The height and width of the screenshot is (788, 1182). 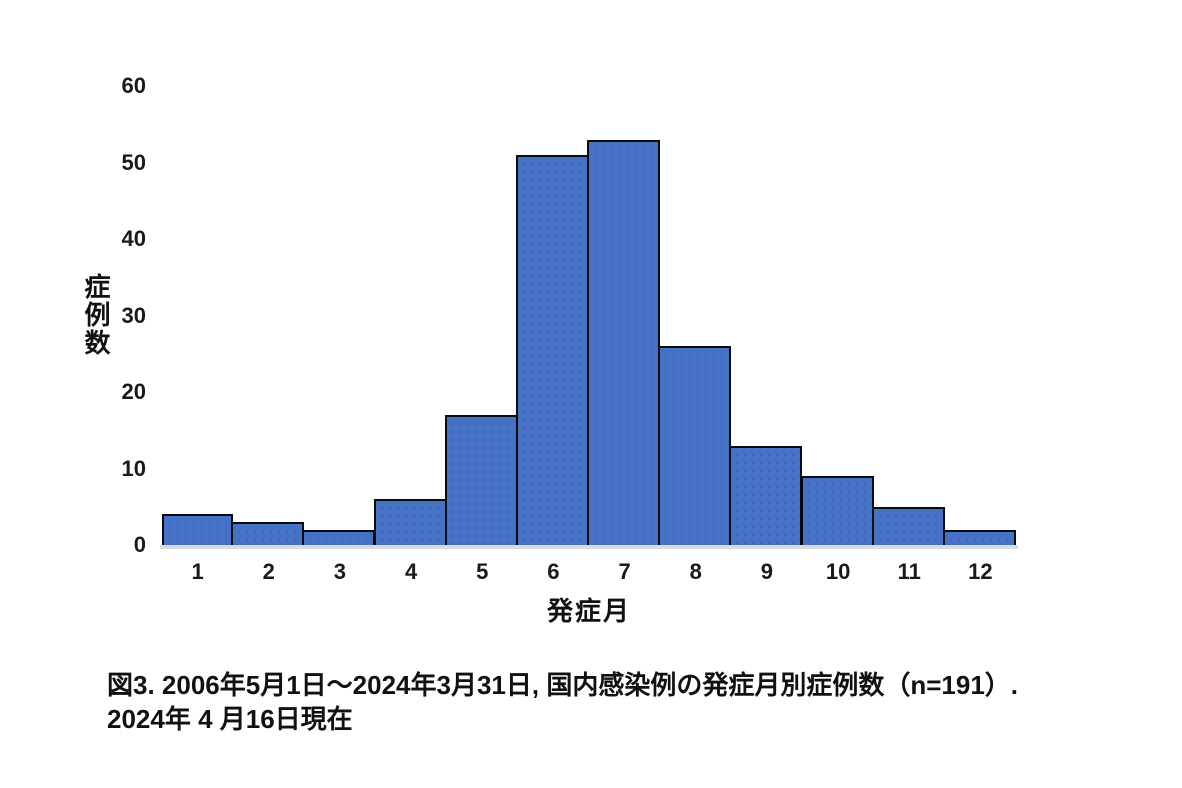 What do you see at coordinates (588, 611) in the screenshot?
I see `x-axis-title: 発症月` at bounding box center [588, 611].